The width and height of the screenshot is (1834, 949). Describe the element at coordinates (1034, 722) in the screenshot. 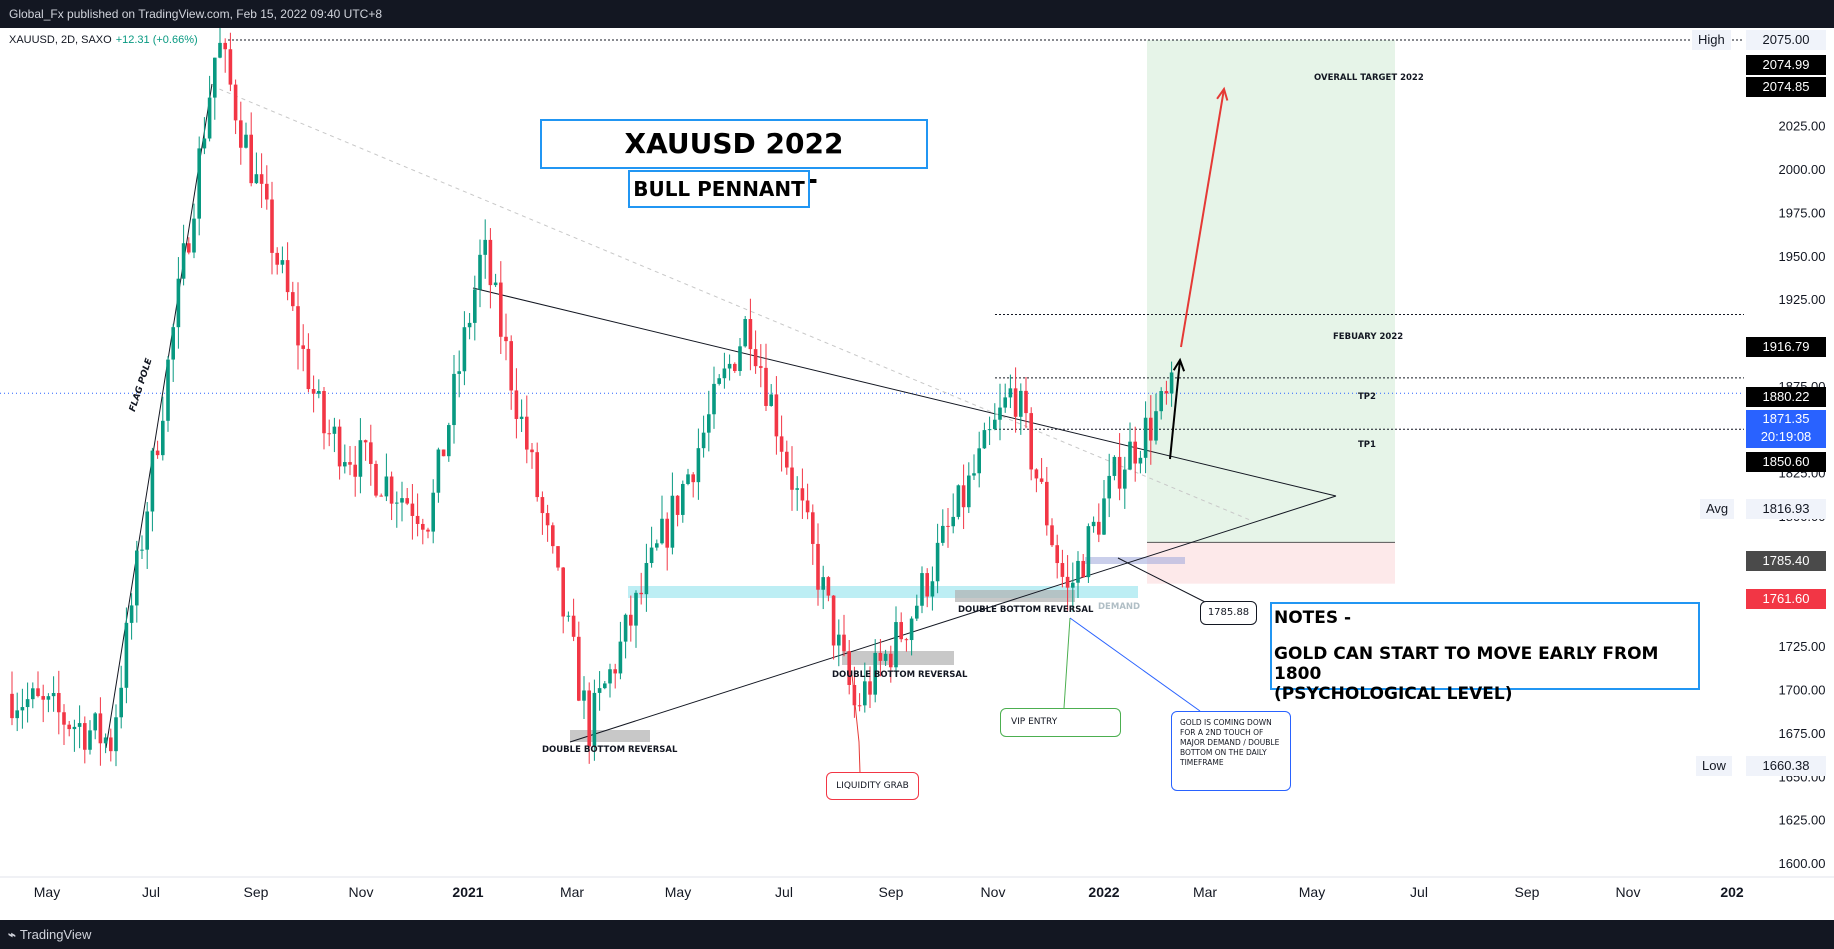

I see `vip-entry-text: VIP ENTRY` at that location.